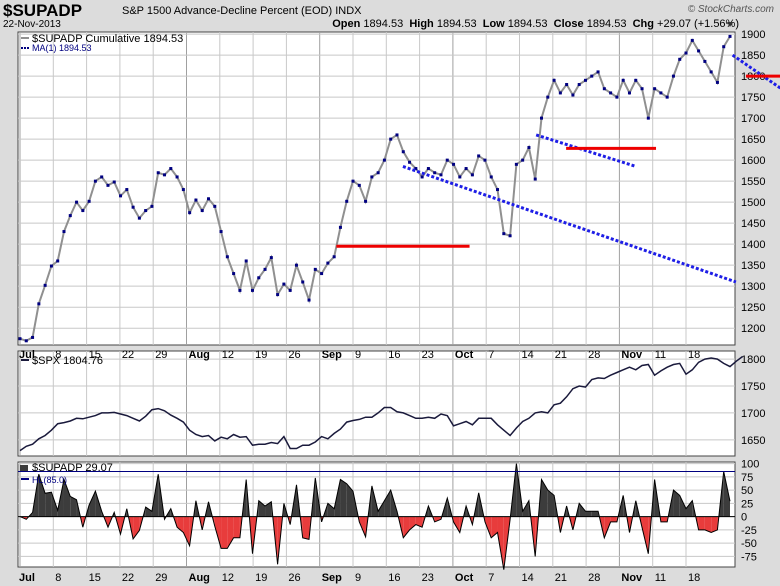  Describe the element at coordinates (753, 266) in the screenshot. I see `main-y-tick-label: 1350` at that location.